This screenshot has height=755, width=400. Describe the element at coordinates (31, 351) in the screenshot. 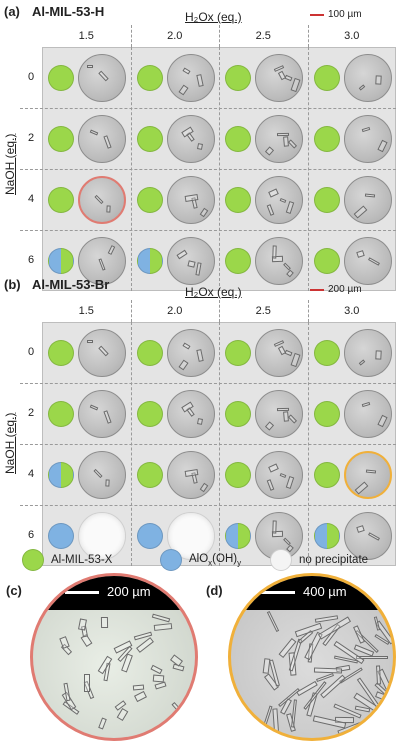

I see `panel_b-row-header-0: 0` at that location.